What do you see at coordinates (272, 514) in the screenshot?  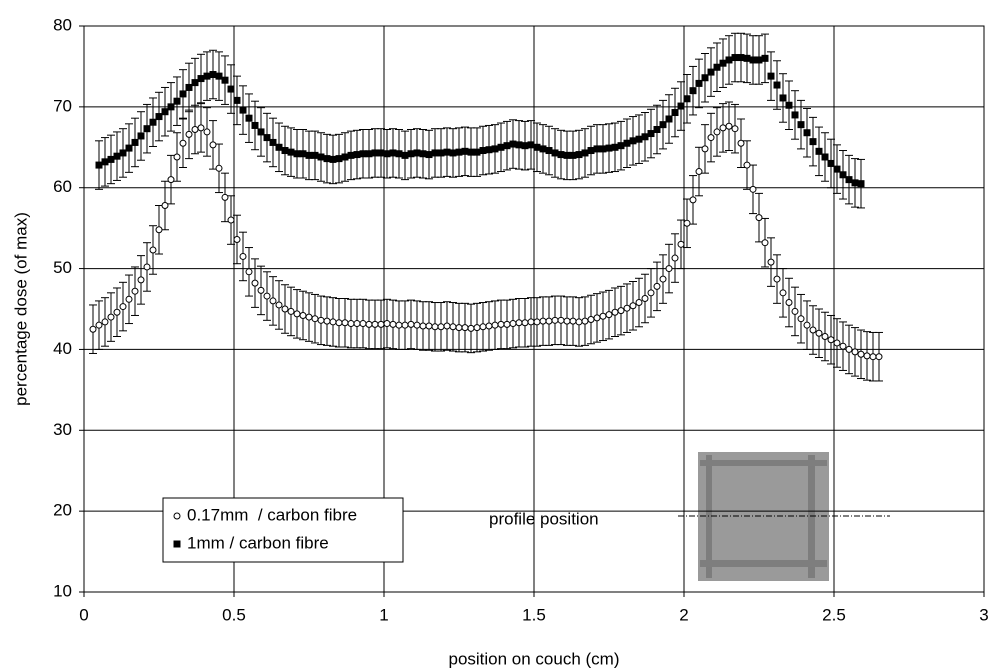 I see `legend-label: 0.17mm / carbon fibre` at bounding box center [272, 514].